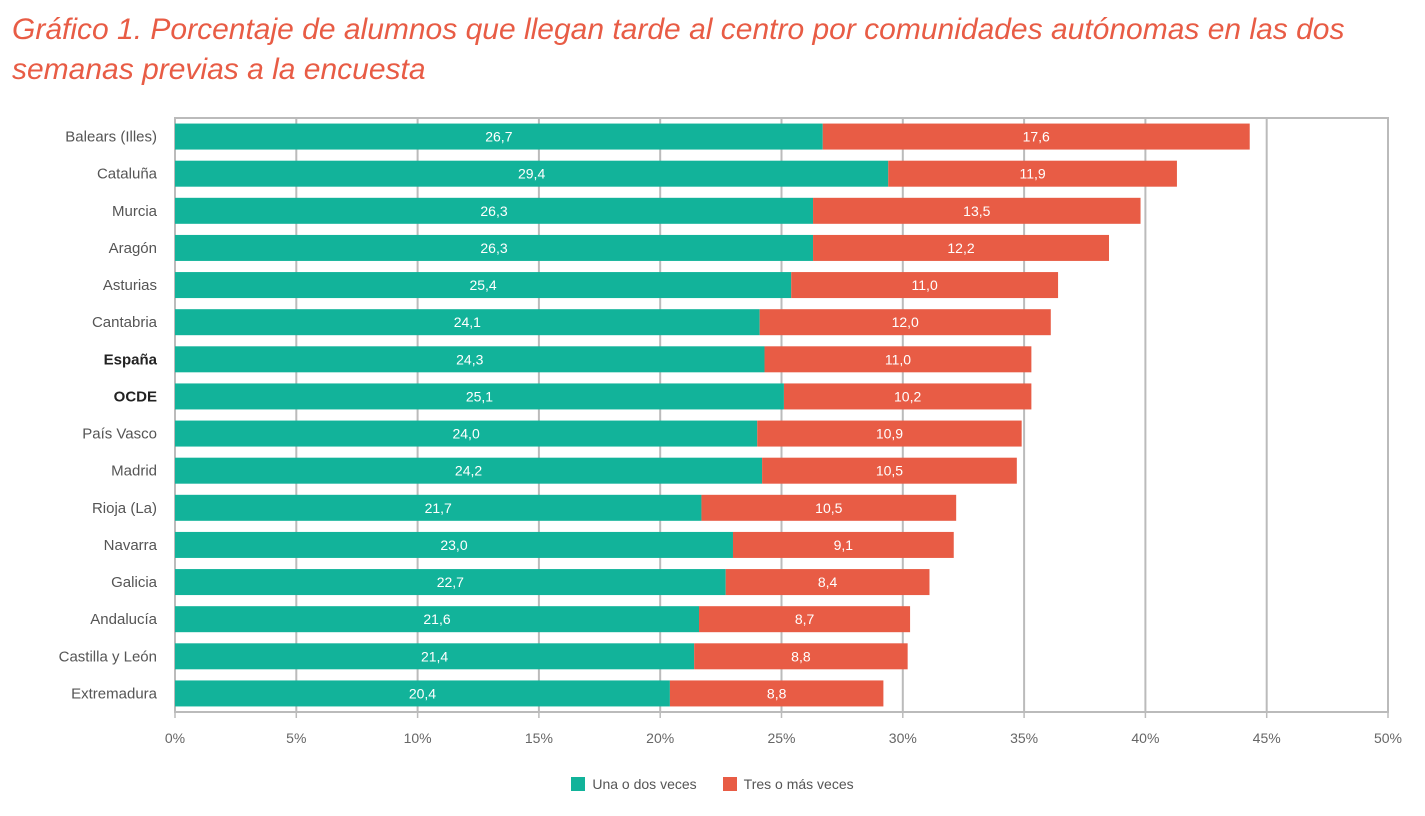  I want to click on legend-item-series2: Tres o más veces, so click(788, 784).